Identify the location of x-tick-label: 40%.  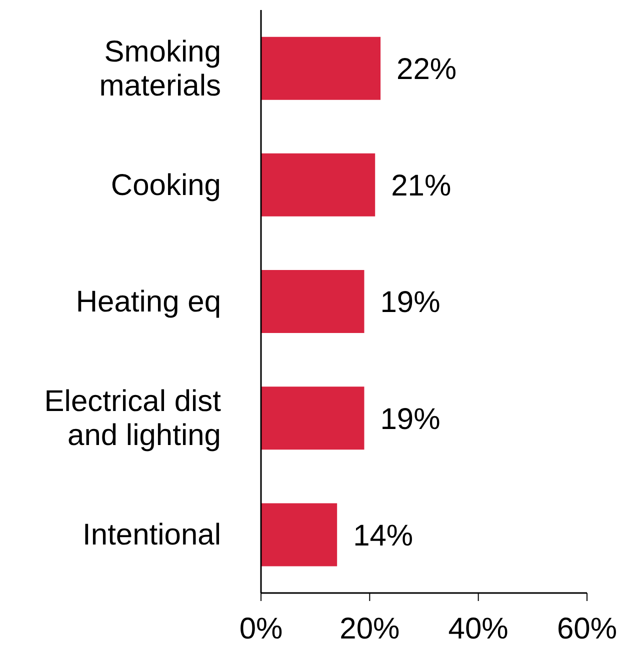
(478, 629).